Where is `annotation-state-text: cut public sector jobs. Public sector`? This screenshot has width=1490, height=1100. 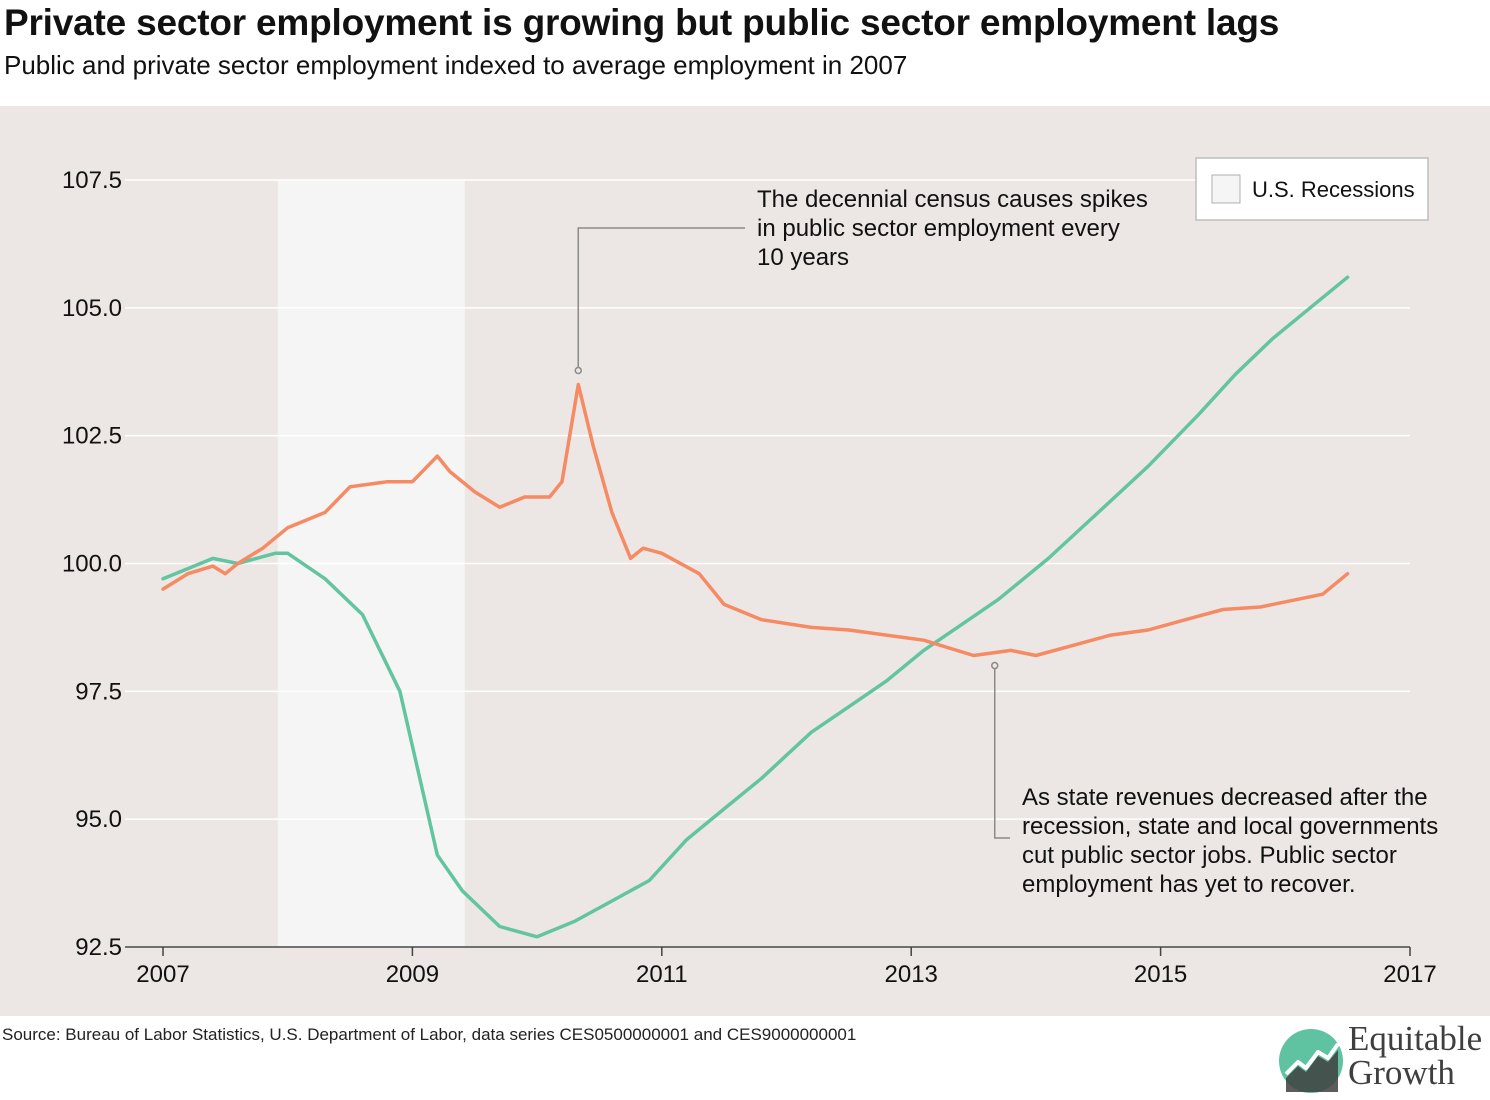 annotation-state-text: cut public sector jobs. Public sector is located at coordinates (1209, 855).